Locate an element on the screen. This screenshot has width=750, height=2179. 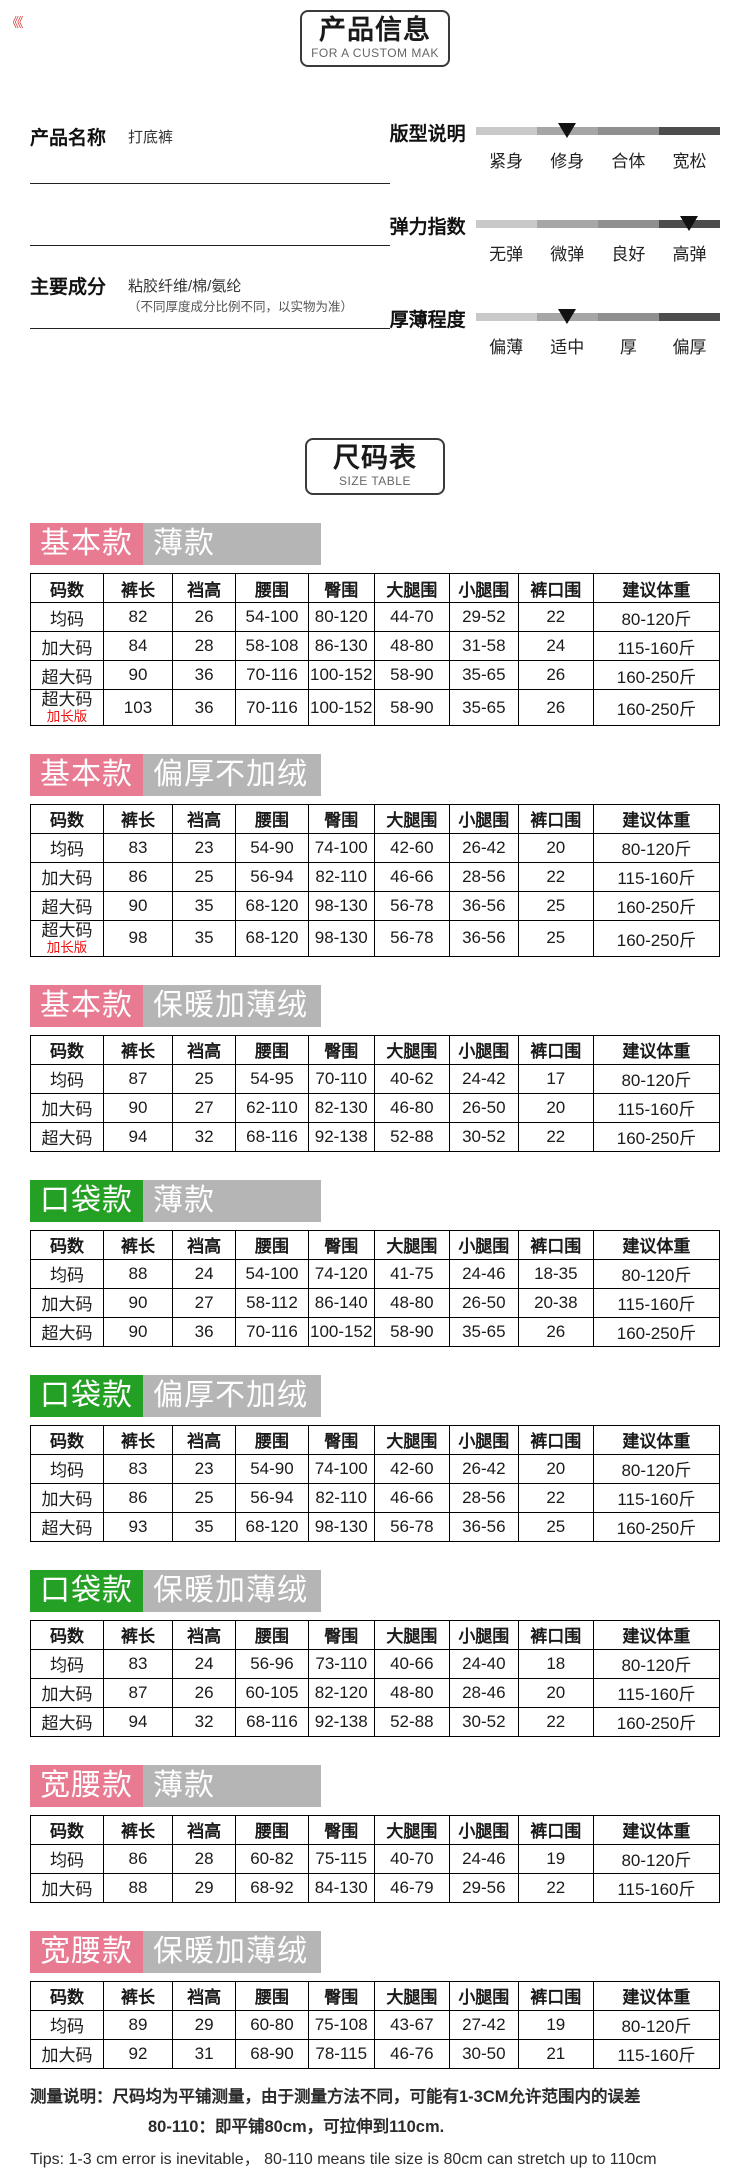
table-cell: 70-110 is located at coordinates (341, 1078).